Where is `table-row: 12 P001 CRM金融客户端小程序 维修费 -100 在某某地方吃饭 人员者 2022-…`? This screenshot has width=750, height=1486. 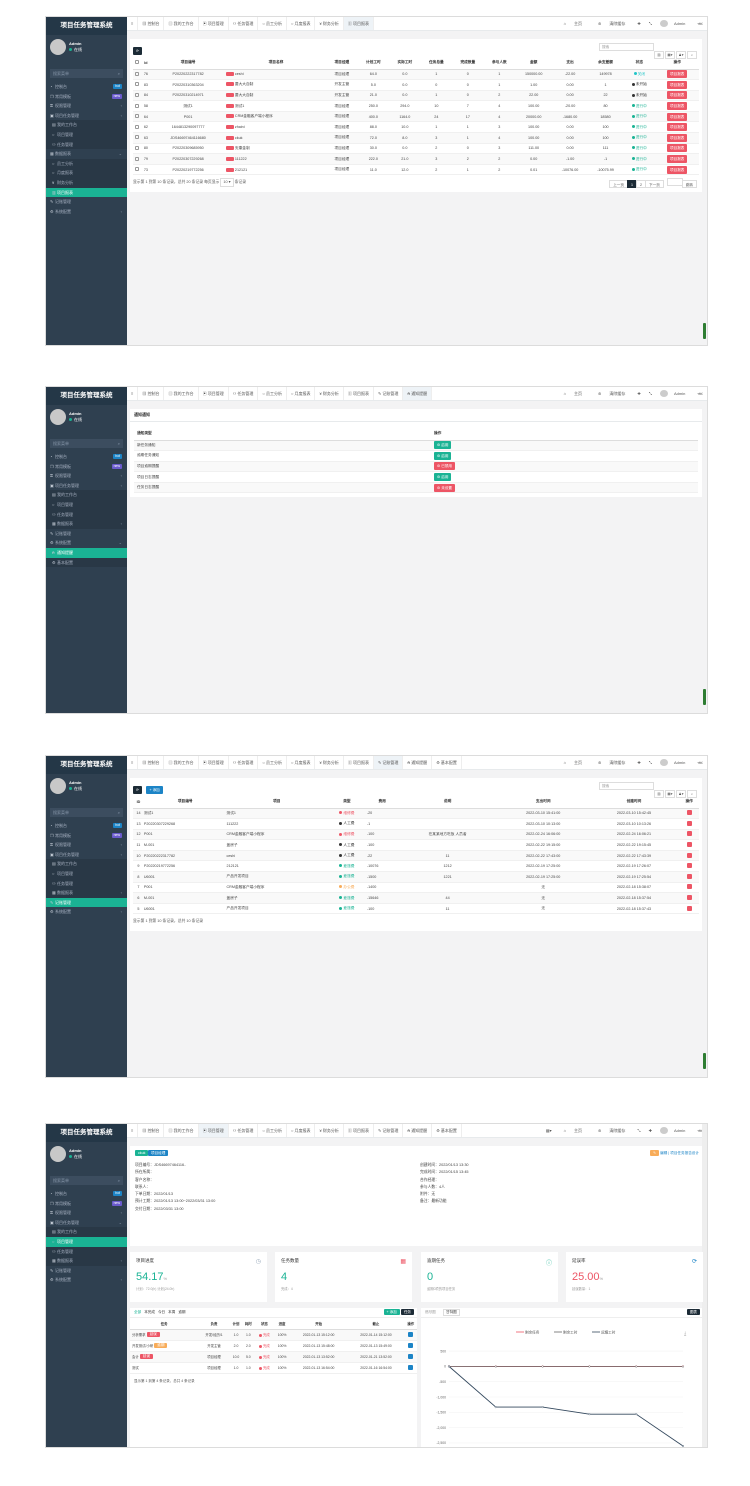
table-row: 12 P001 CRM金融客户端小程序 维修费 -100 在某某地方吃饭 人员者 2022-… is located at coordinates (416, 835).